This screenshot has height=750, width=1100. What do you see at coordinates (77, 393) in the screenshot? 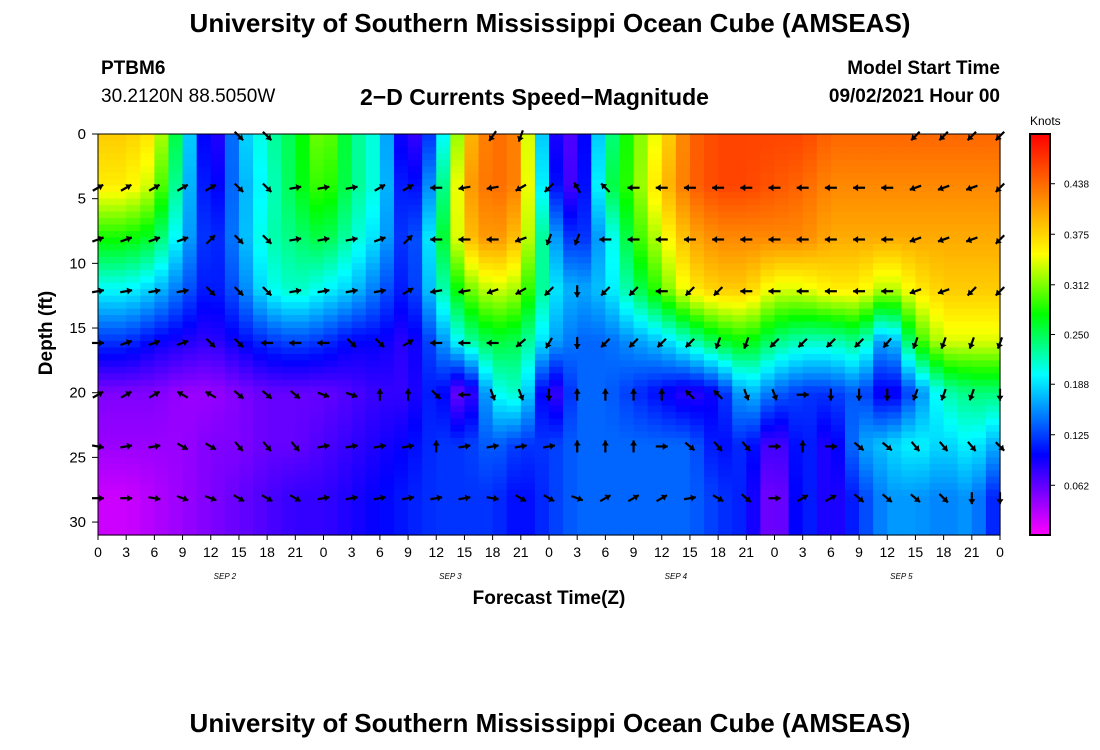
I see `y-tick-label: 20` at bounding box center [77, 393].